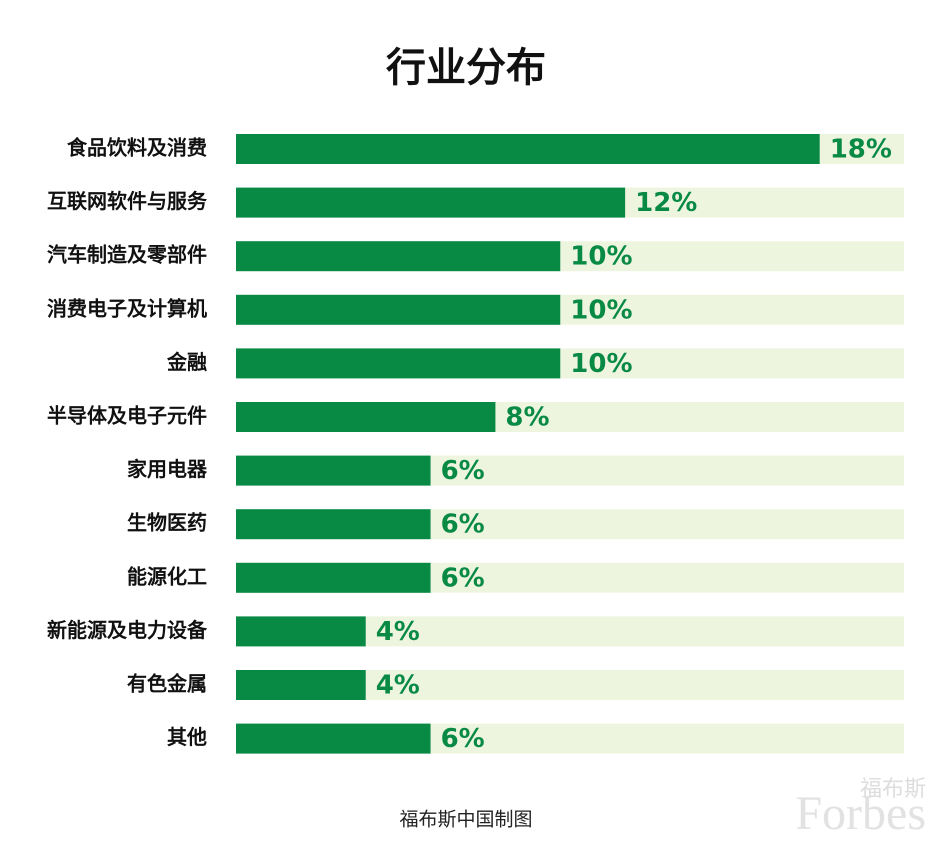  Describe the element at coordinates (127, 630) in the screenshot. I see `category-label: 新能源及电力设备` at that location.